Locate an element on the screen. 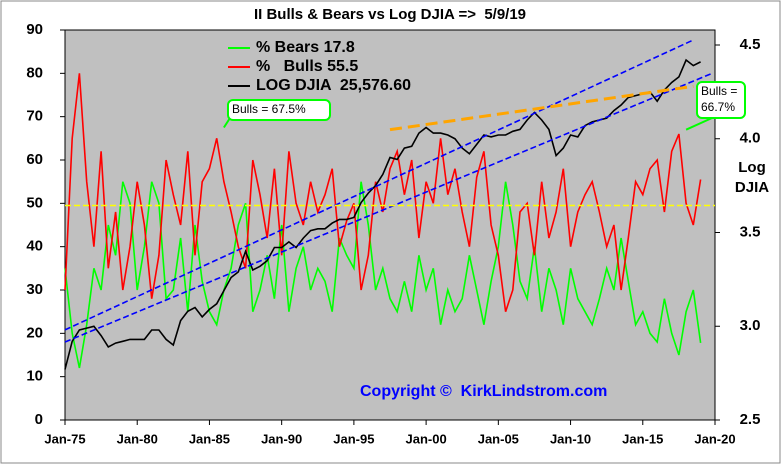  legend-label: LOG DJIA 25,576.60 is located at coordinates (333, 85).